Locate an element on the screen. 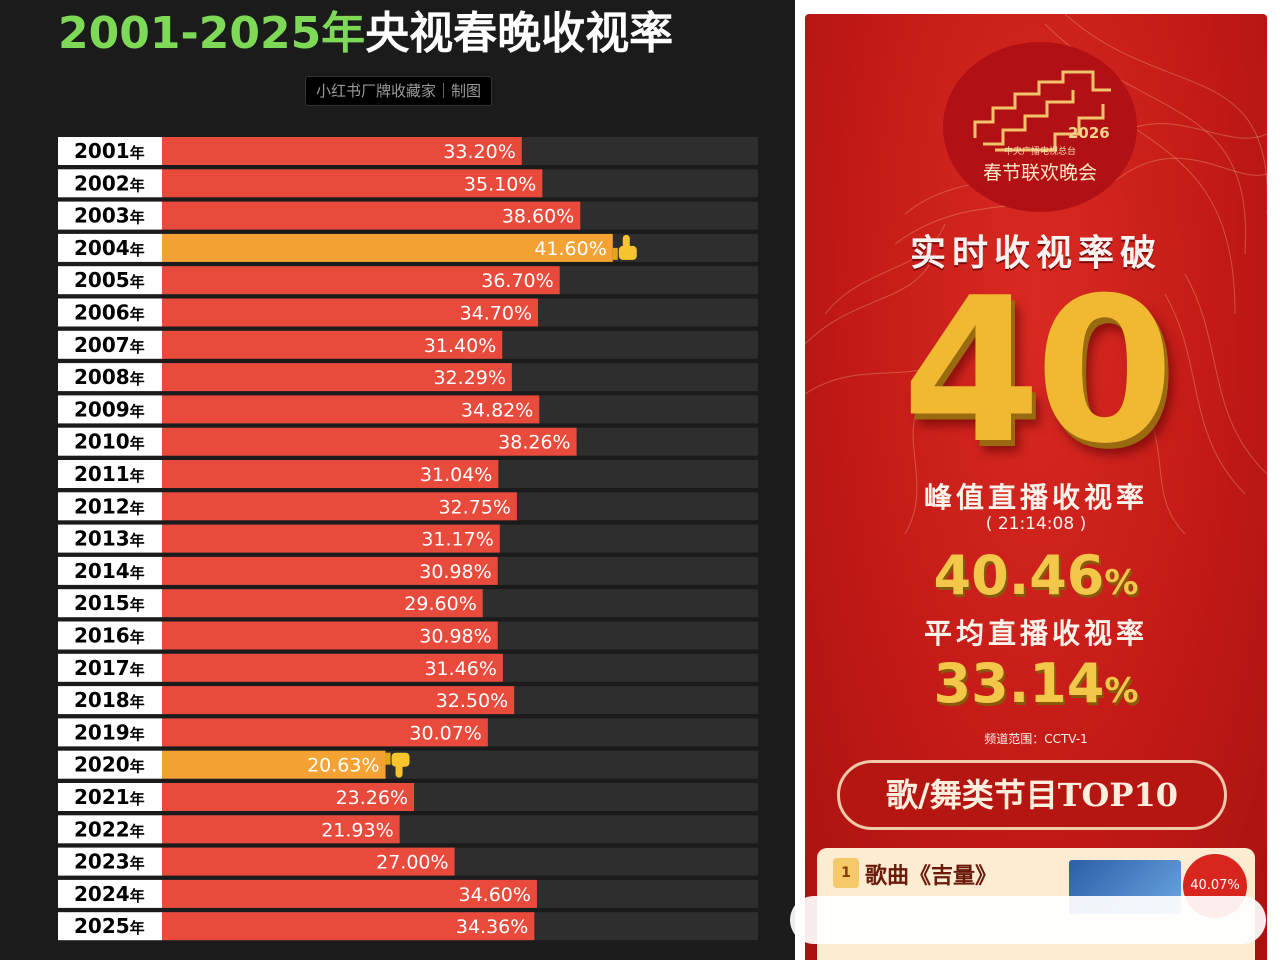  headline-number: 40 is located at coordinates (1037, 371).